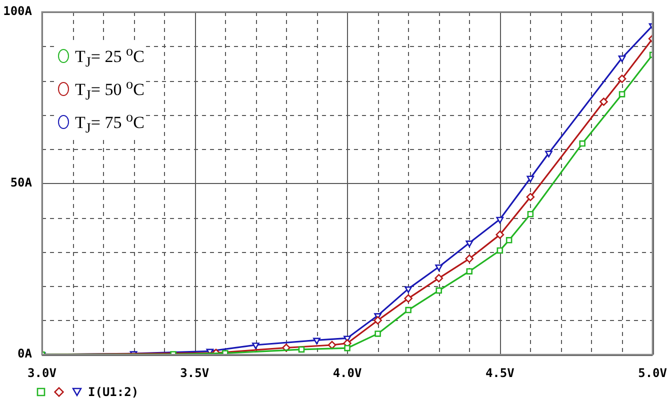  What do you see at coordinates (347, 373) in the screenshot?
I see `x-tick-label: 4.0V` at bounding box center [347, 373].